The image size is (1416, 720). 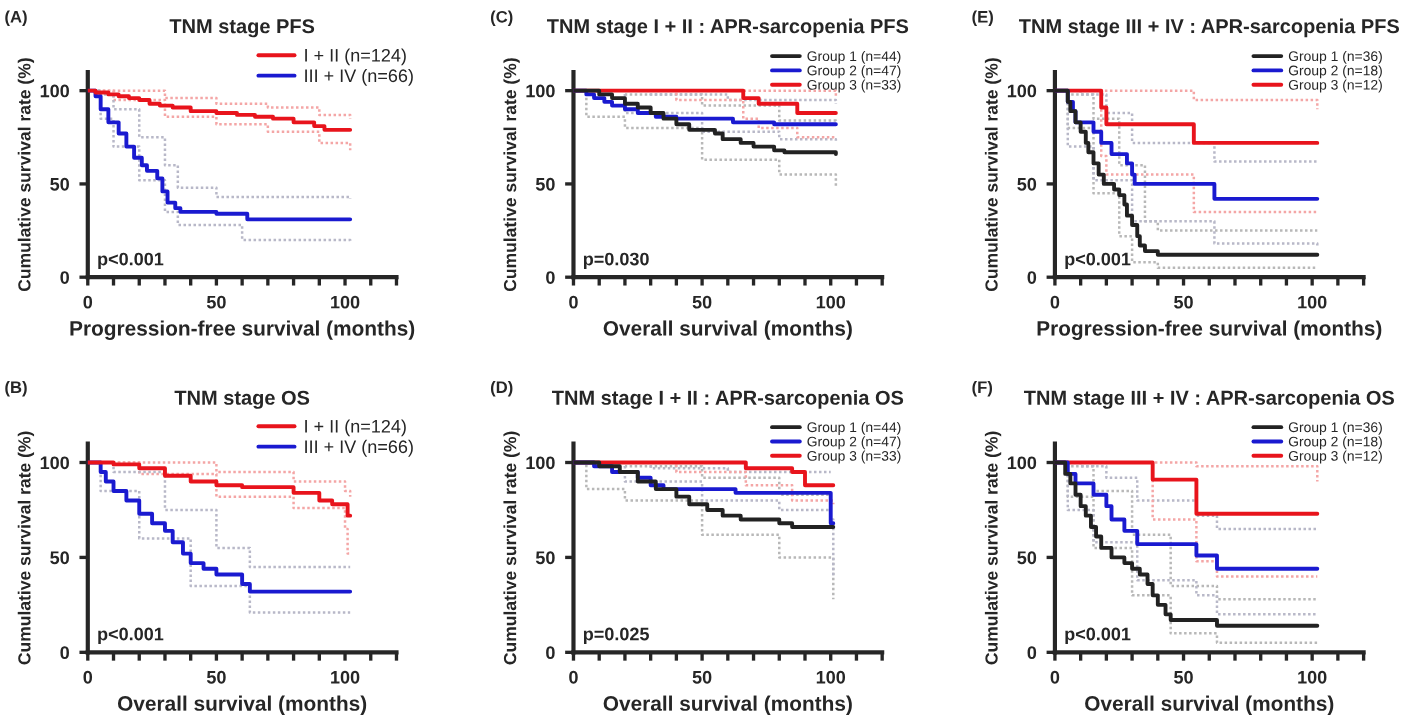 What do you see at coordinates (982, 388) in the screenshot?
I see `text: (F)` at bounding box center [982, 388].